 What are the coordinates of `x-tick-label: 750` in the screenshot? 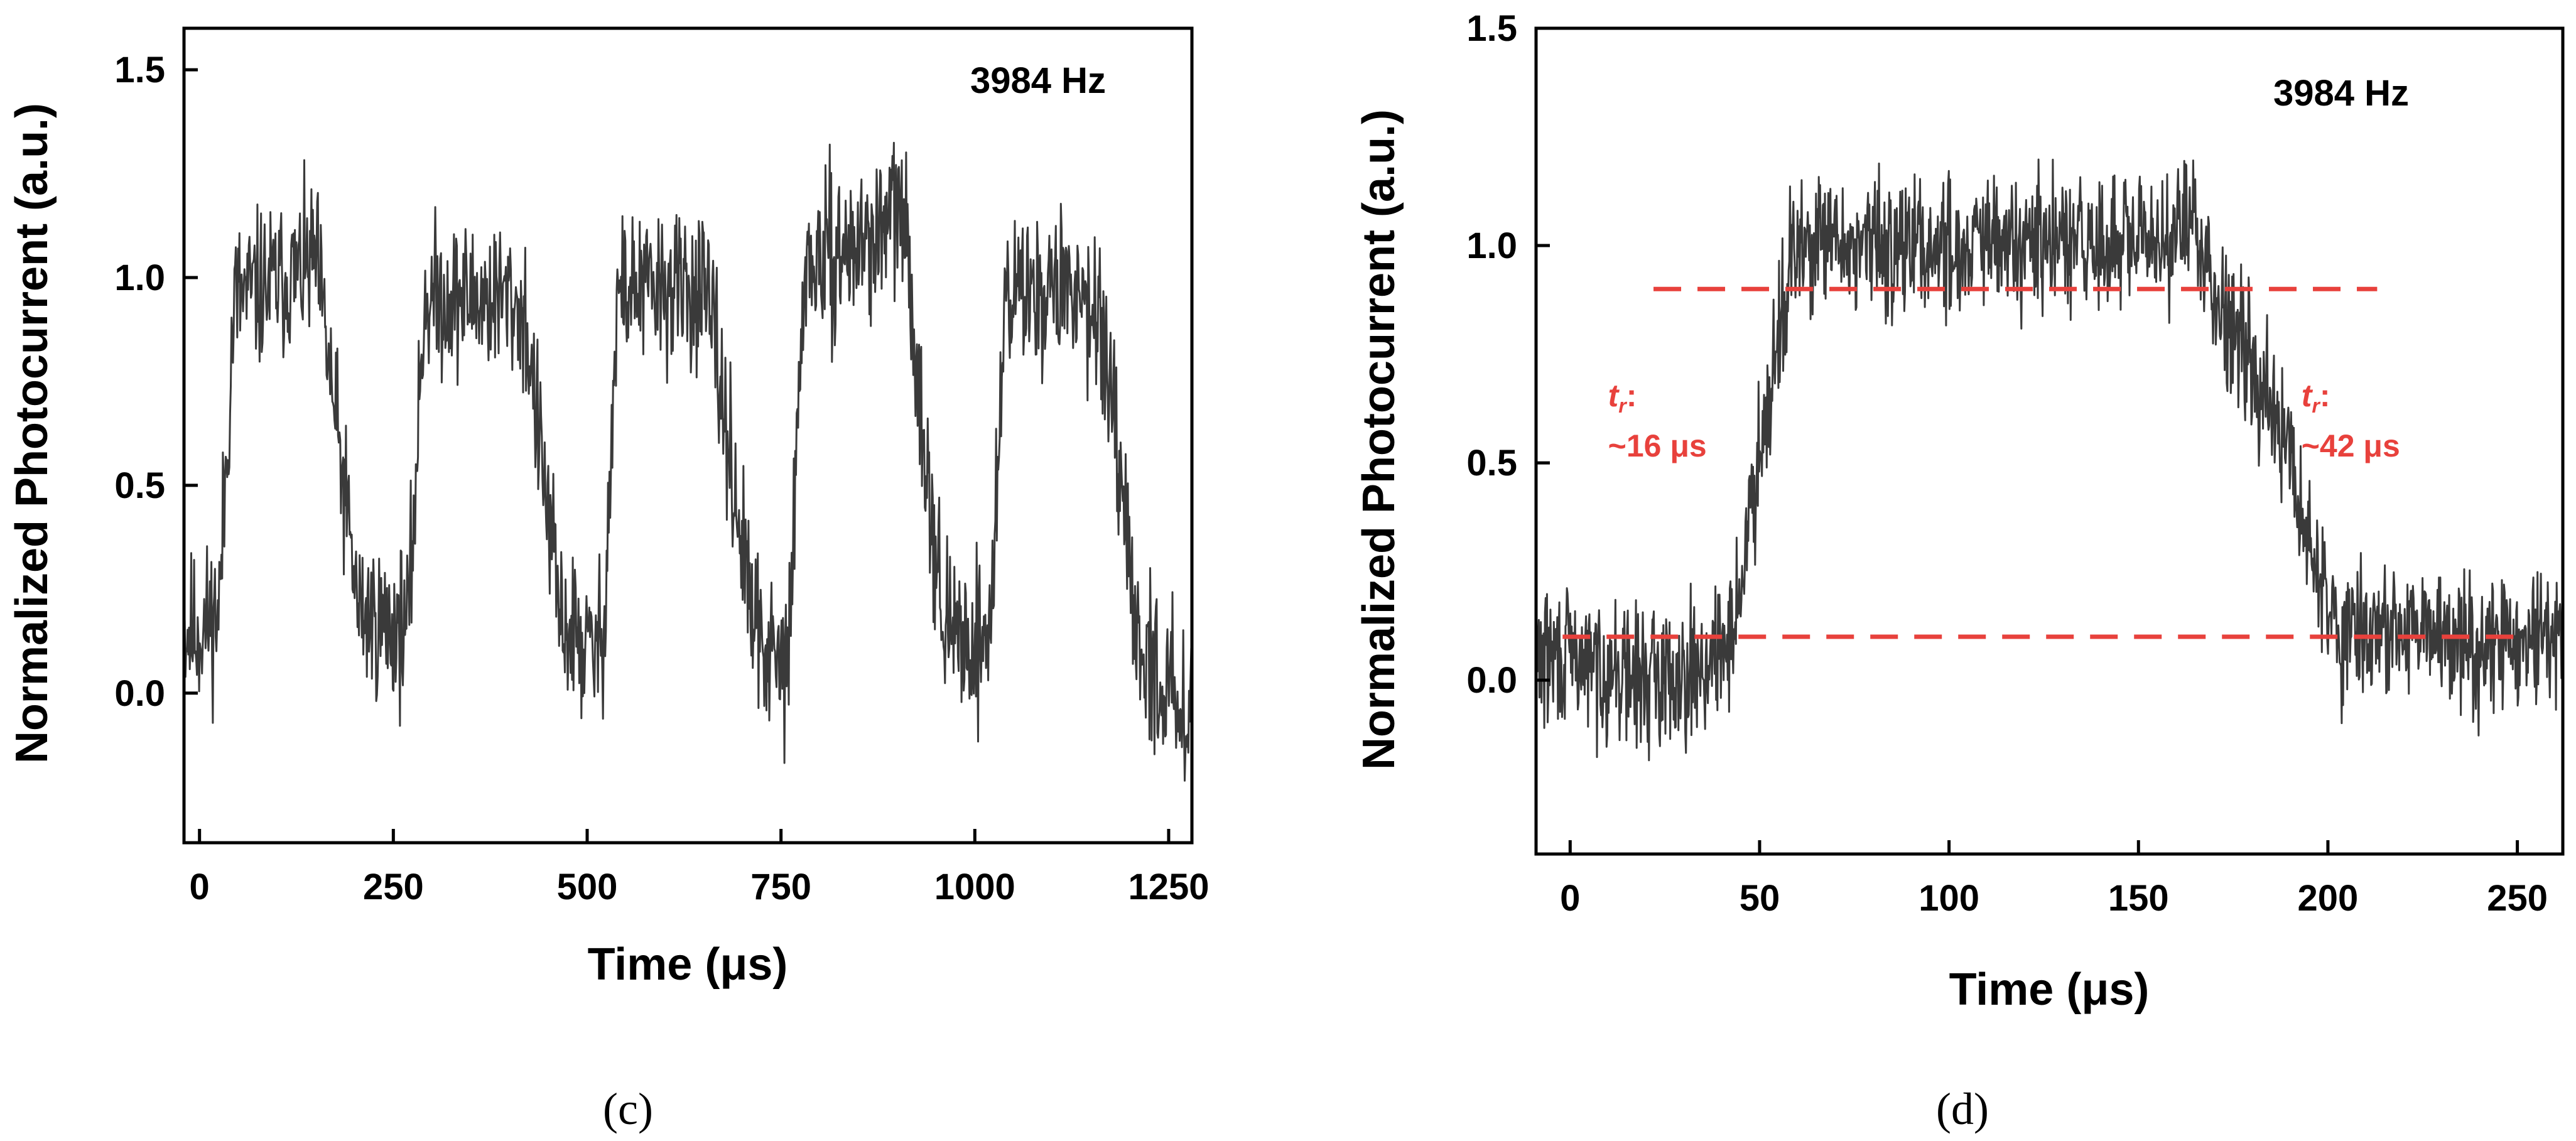 It's located at (780, 887).